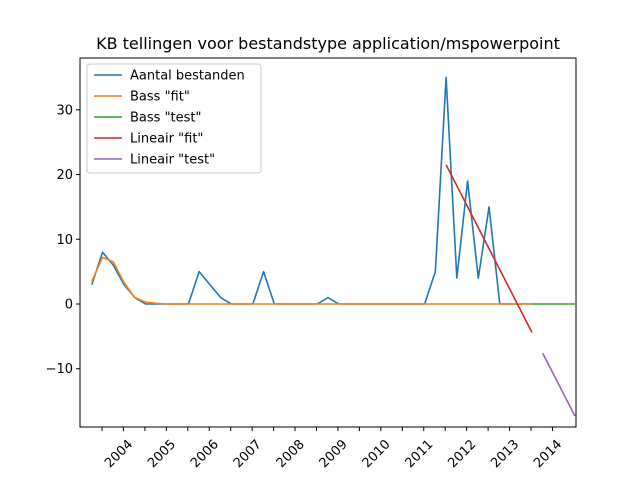 The height and width of the screenshot is (480, 640). I want to click on y-tick-label-4: 30, so click(64, 110).